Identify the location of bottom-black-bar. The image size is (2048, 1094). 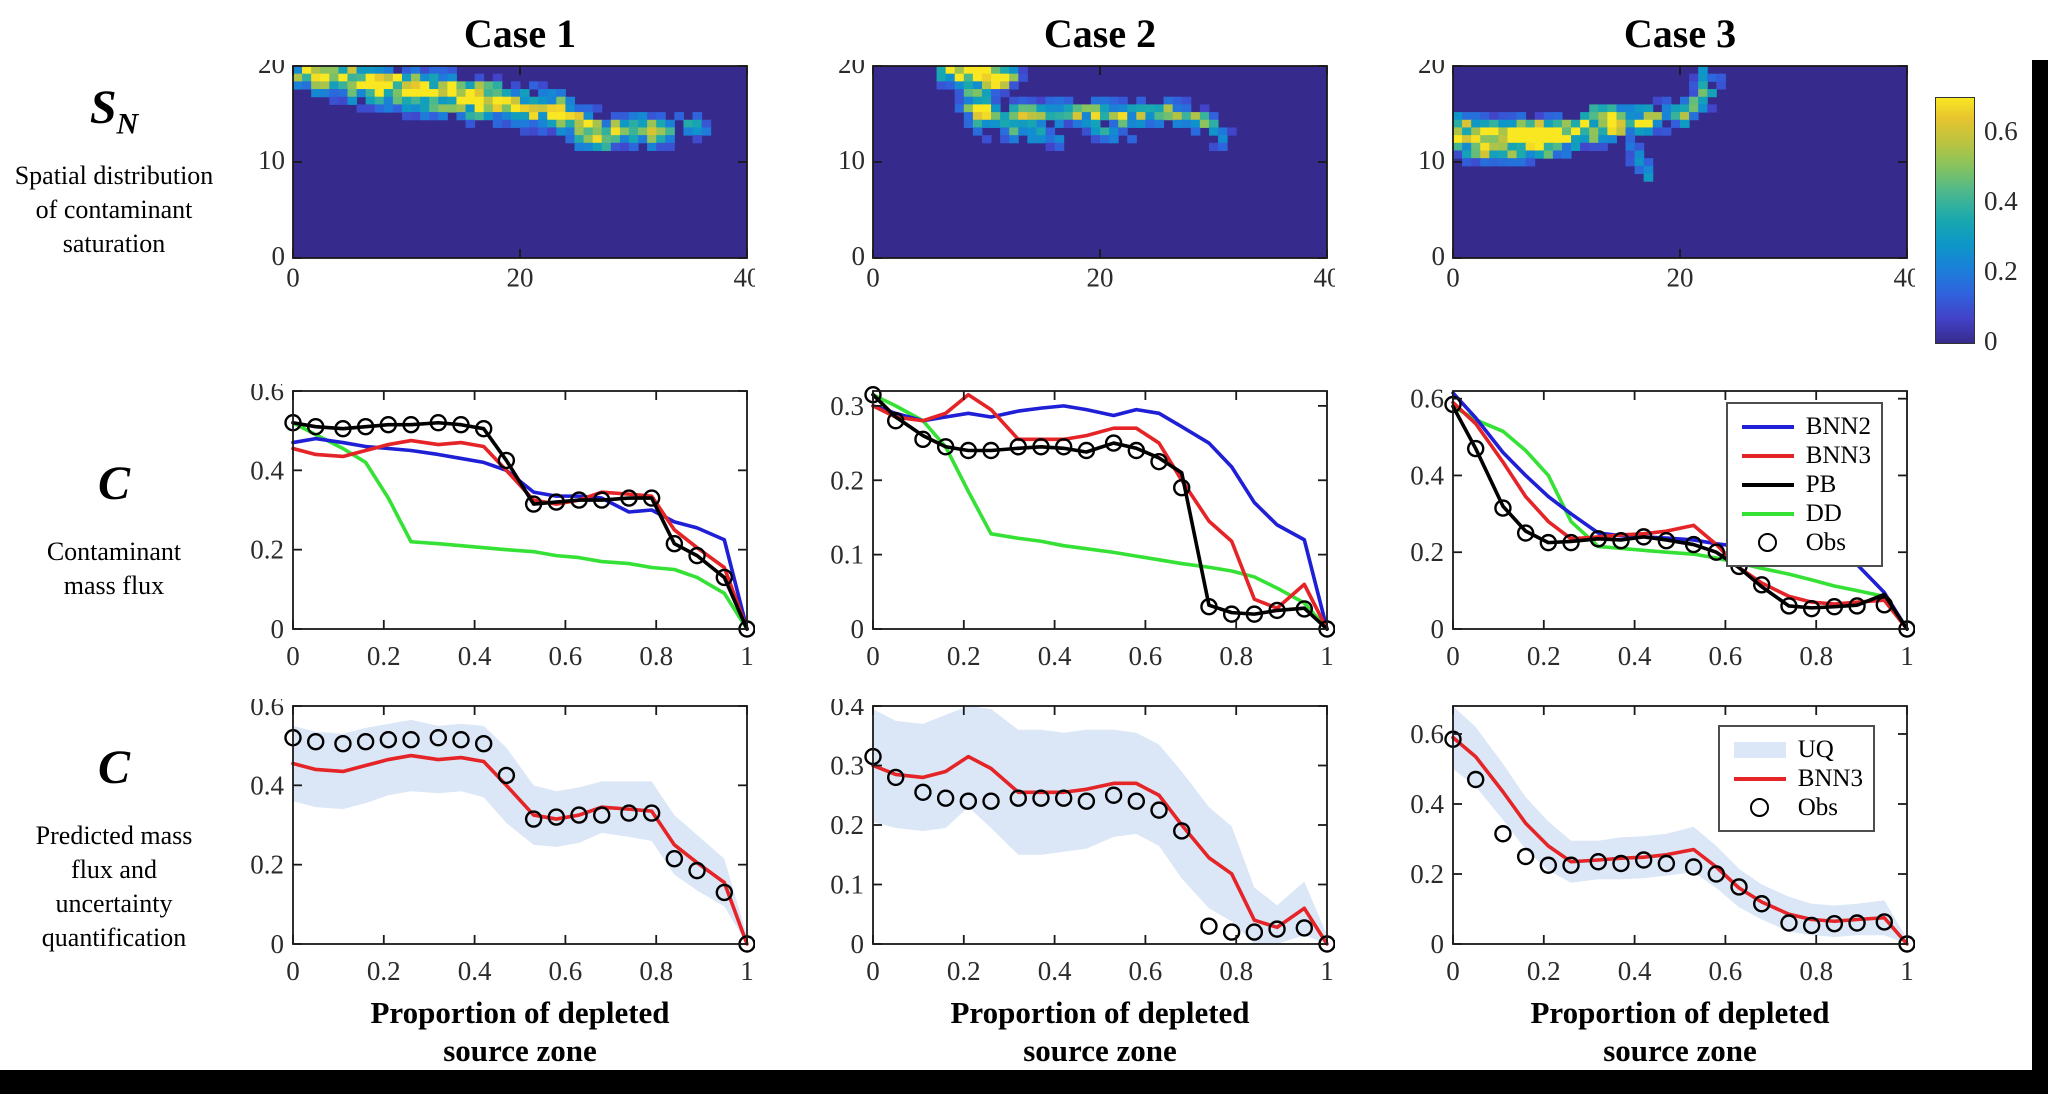
(1024, 1082).